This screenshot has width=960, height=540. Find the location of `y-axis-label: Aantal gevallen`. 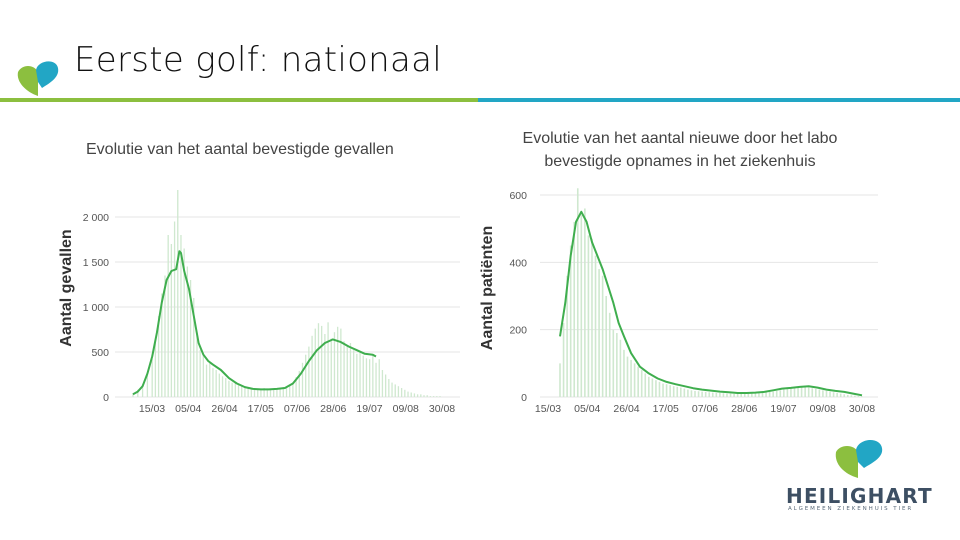

y-axis-label: Aantal gevallen is located at coordinates (66, 287).